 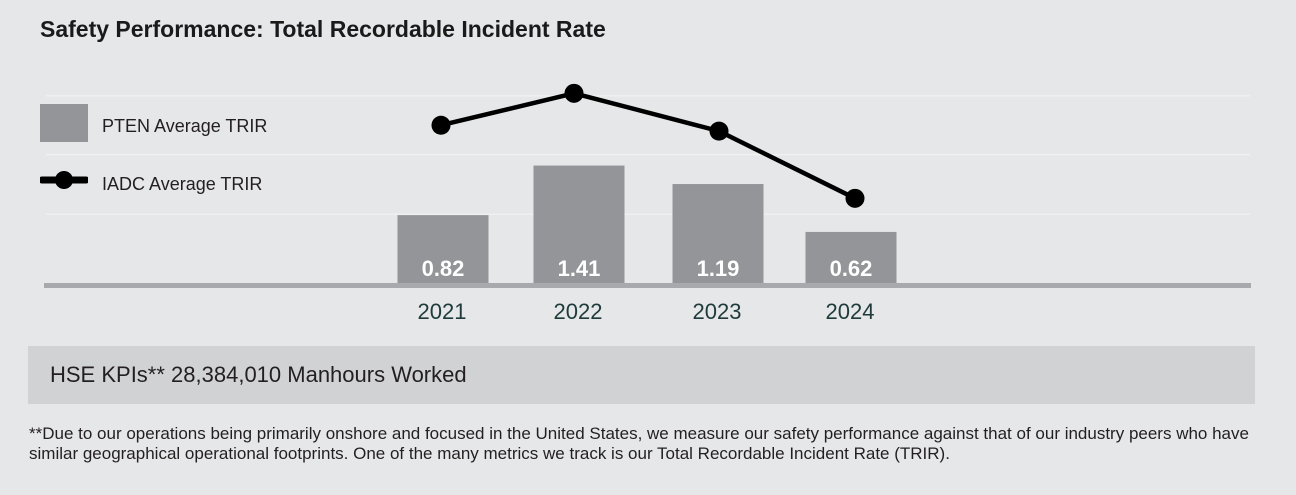 I want to click on legend-line-label: IADC Average TRIR, so click(x=182, y=184).